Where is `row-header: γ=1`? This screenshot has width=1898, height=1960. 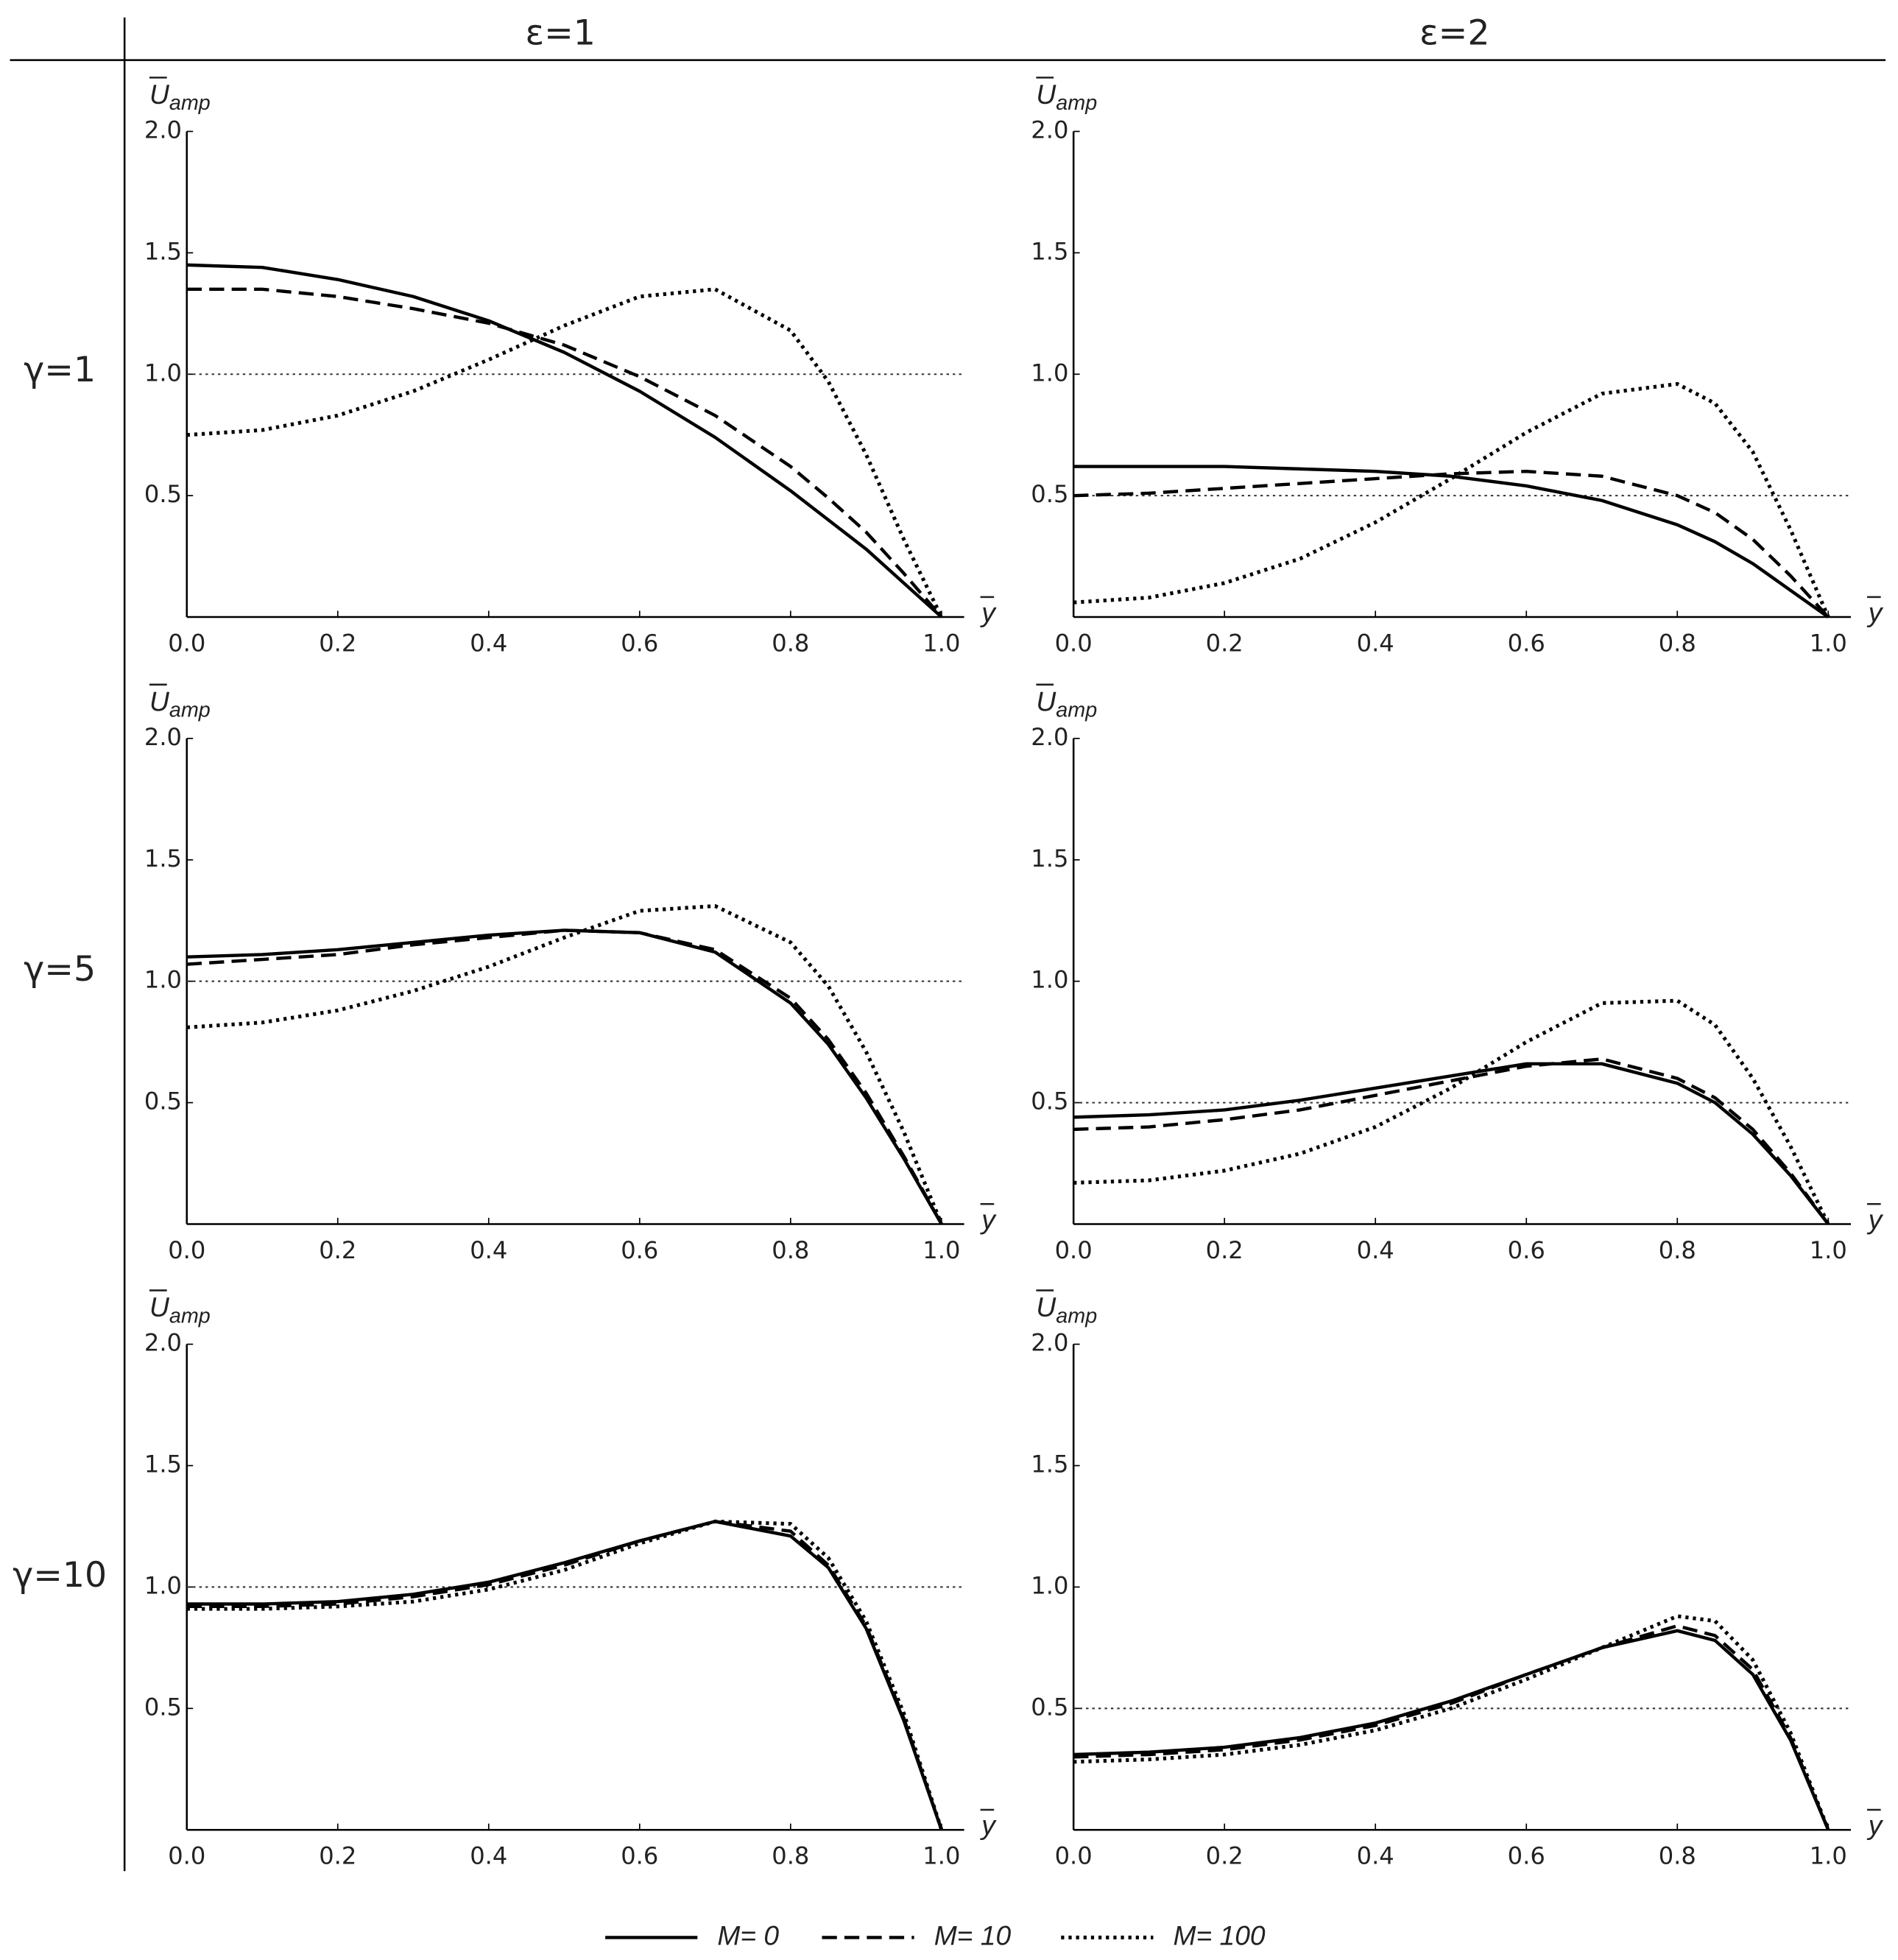 row-header: γ=1 is located at coordinates (60, 370).